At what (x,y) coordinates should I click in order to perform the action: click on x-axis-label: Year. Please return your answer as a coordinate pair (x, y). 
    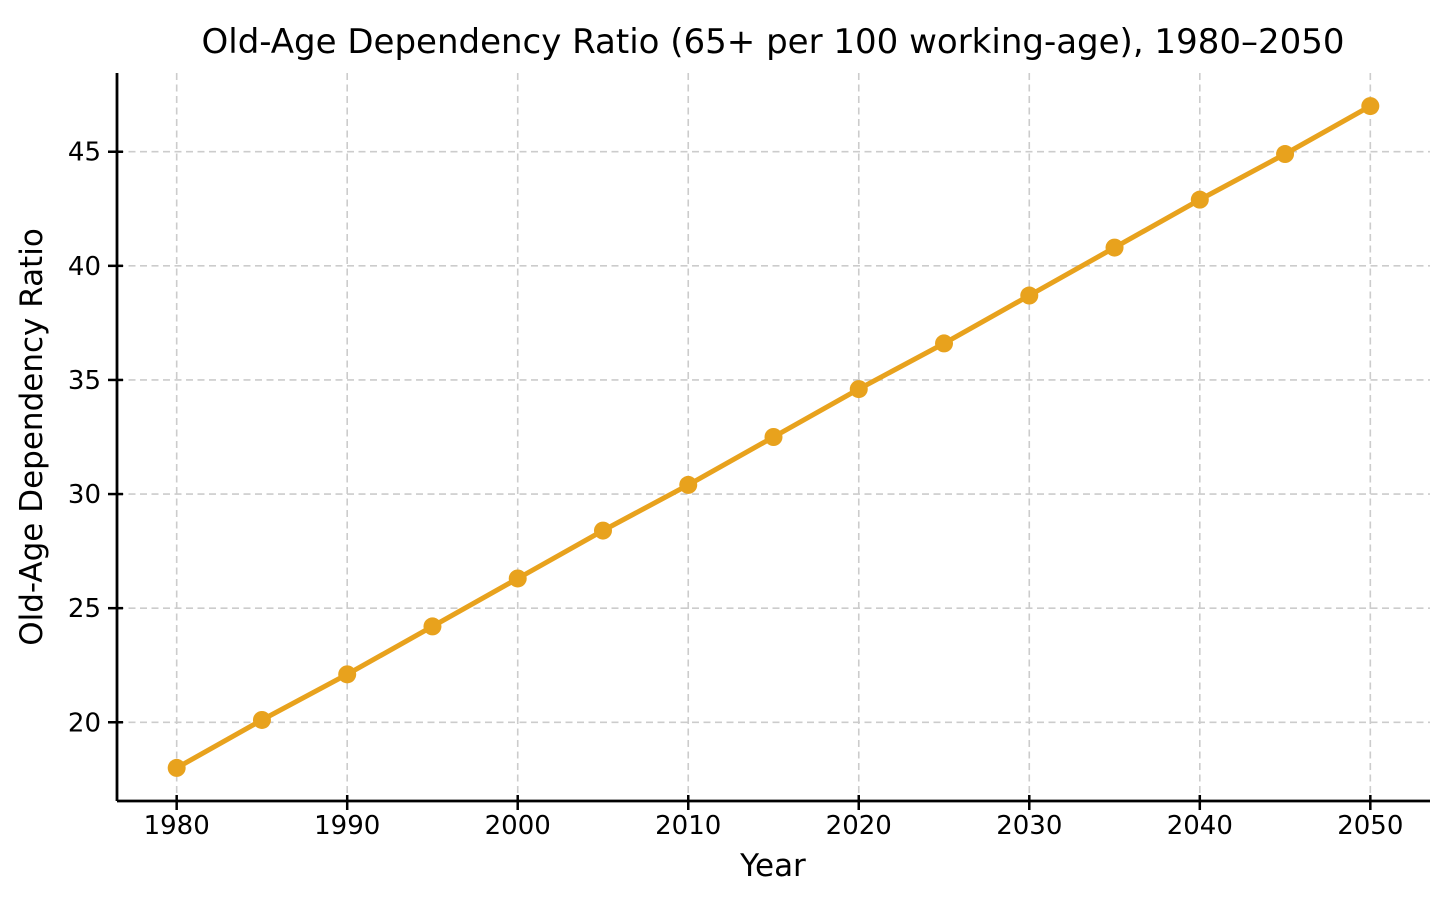
    Looking at the image, I should click on (772, 866).